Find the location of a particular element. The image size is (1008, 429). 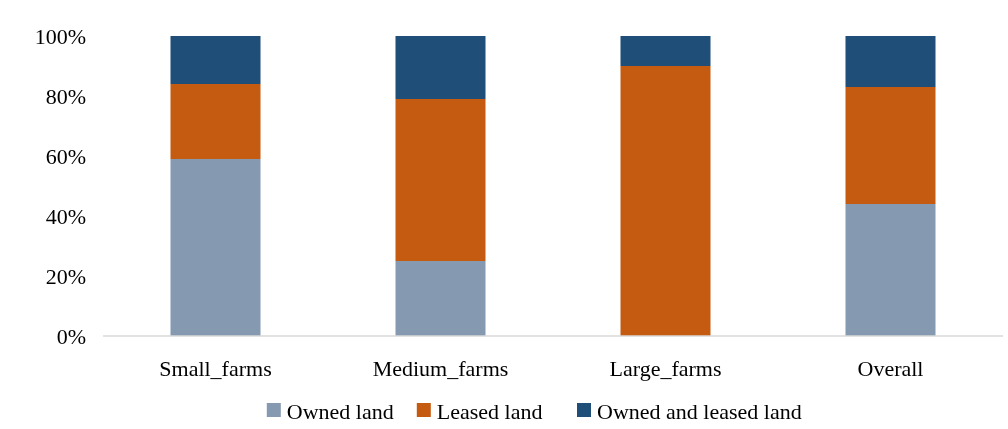

x-tick-label: Overall is located at coordinates (890, 368).